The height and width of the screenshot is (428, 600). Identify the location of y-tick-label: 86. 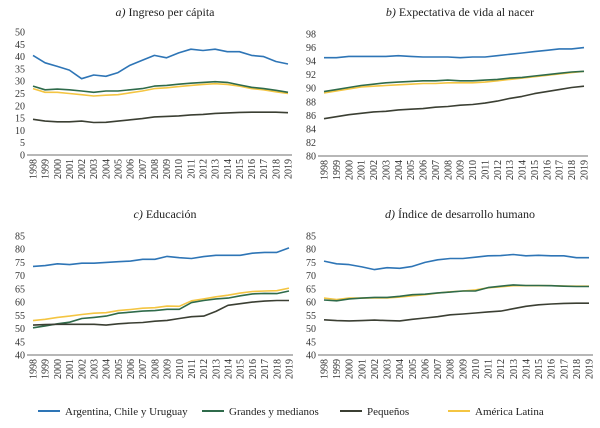
(311, 116).